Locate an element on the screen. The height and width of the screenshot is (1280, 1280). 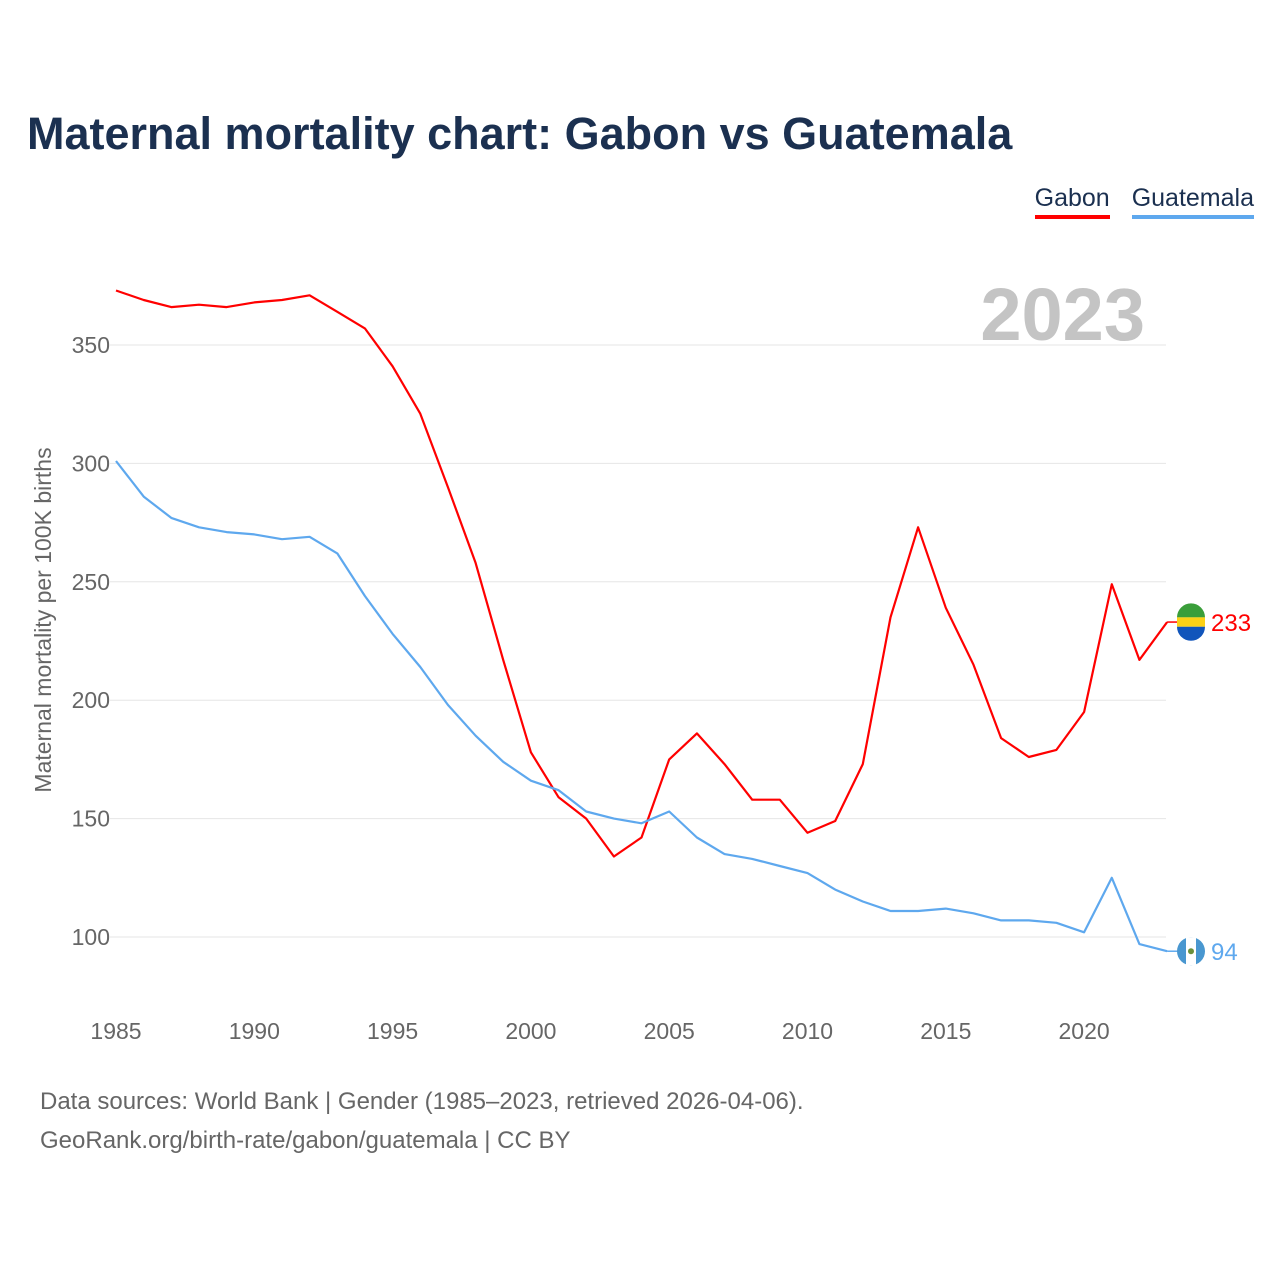
x-tick-label: 1990 is located at coordinates (254, 1031).